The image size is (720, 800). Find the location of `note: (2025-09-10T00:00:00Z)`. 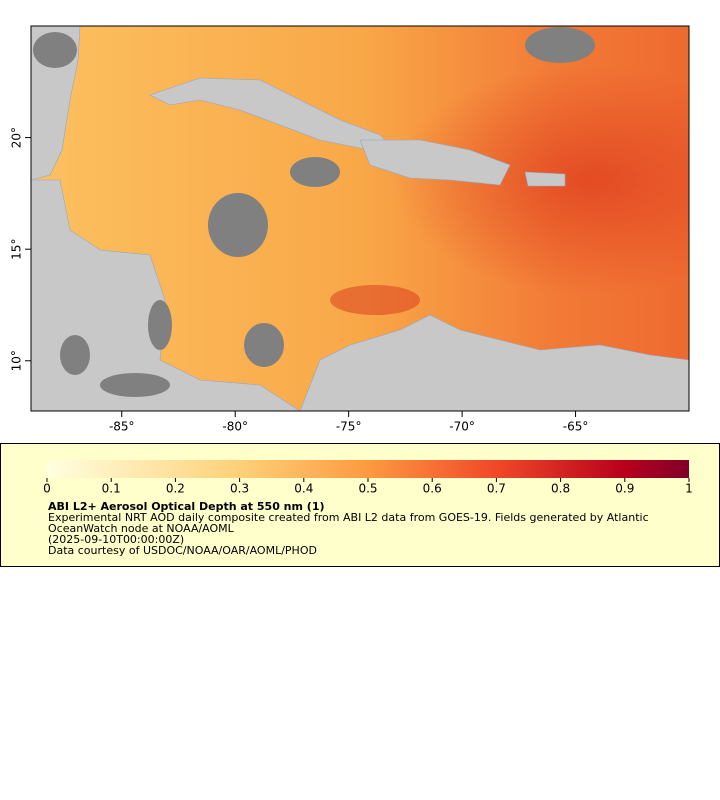

note: (2025-09-10T00:00:00Z) is located at coordinates (116, 539).